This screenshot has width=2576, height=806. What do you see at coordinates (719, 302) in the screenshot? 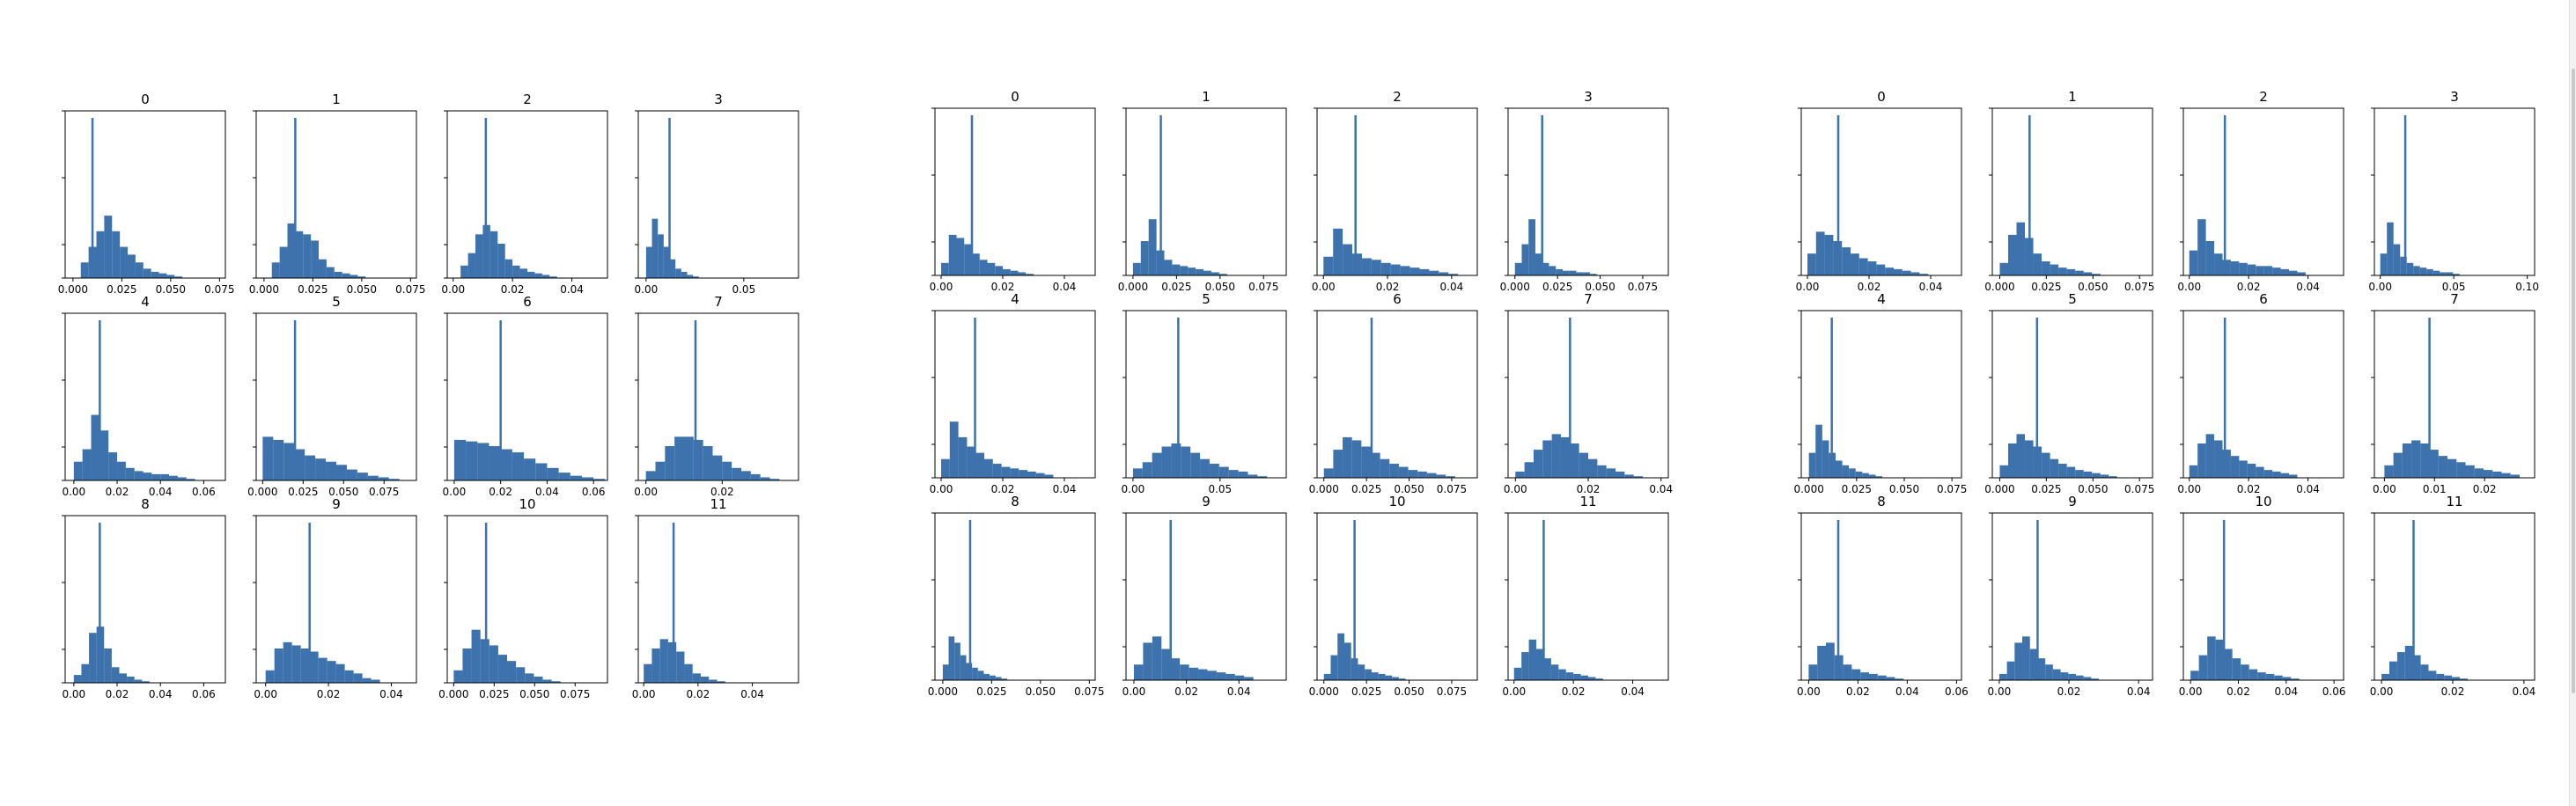
I see `panel-title: 7` at bounding box center [719, 302].